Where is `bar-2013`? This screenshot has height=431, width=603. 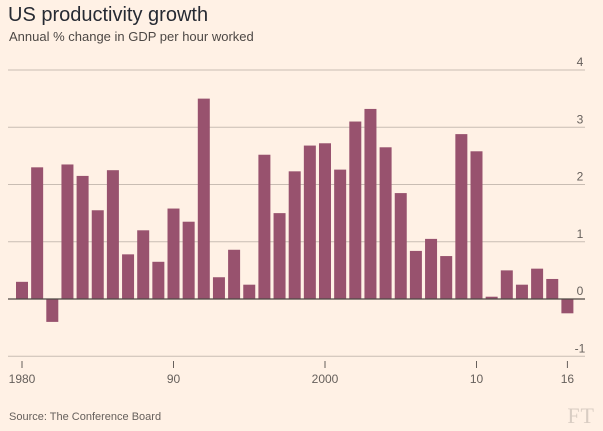
bar-2013 is located at coordinates (521, 291).